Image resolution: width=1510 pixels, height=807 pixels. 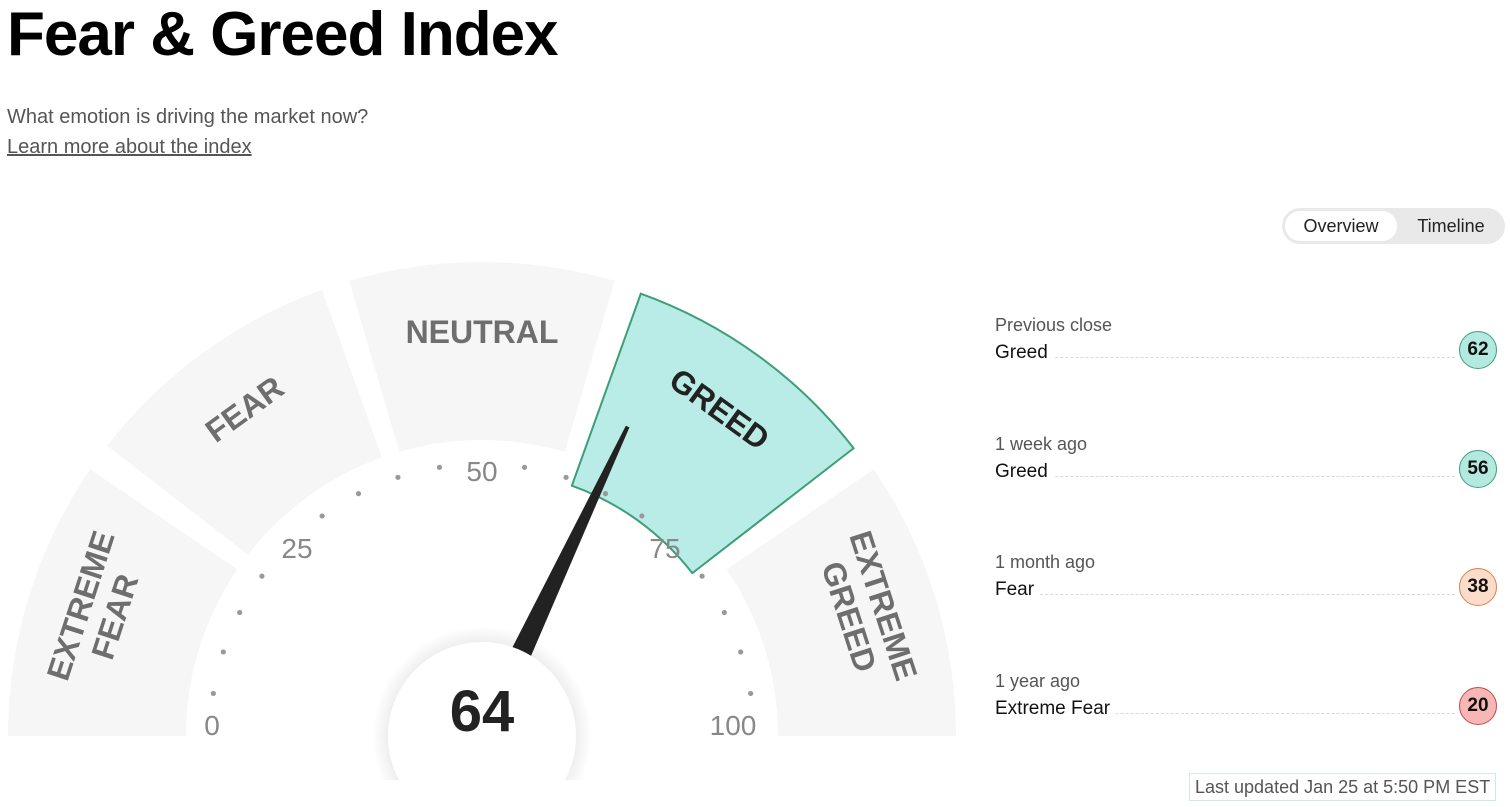 I want to click on gauge-segment-fear, so click(x=244, y=422).